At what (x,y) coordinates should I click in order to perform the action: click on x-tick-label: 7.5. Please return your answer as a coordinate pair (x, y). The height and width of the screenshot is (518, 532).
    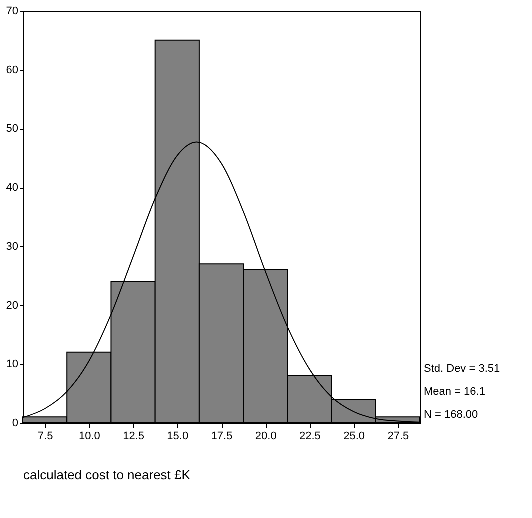
    Looking at the image, I should click on (46, 436).